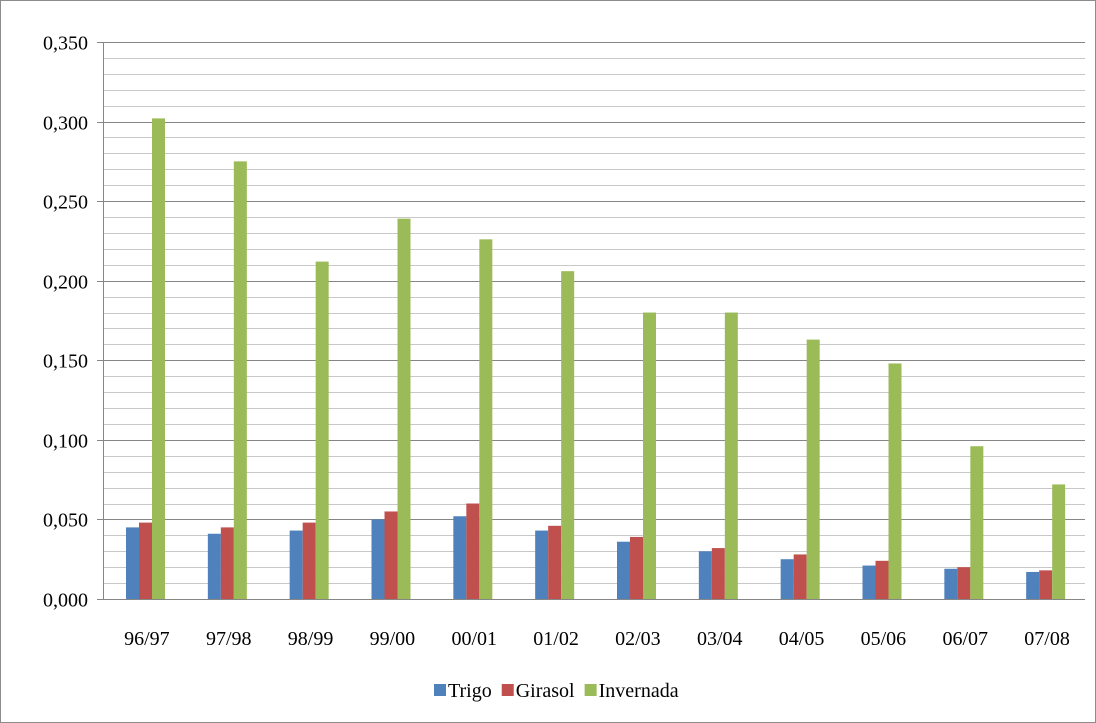 Image resolution: width=1096 pixels, height=723 pixels. I want to click on y-tick-label: 0,350, so click(65, 44).